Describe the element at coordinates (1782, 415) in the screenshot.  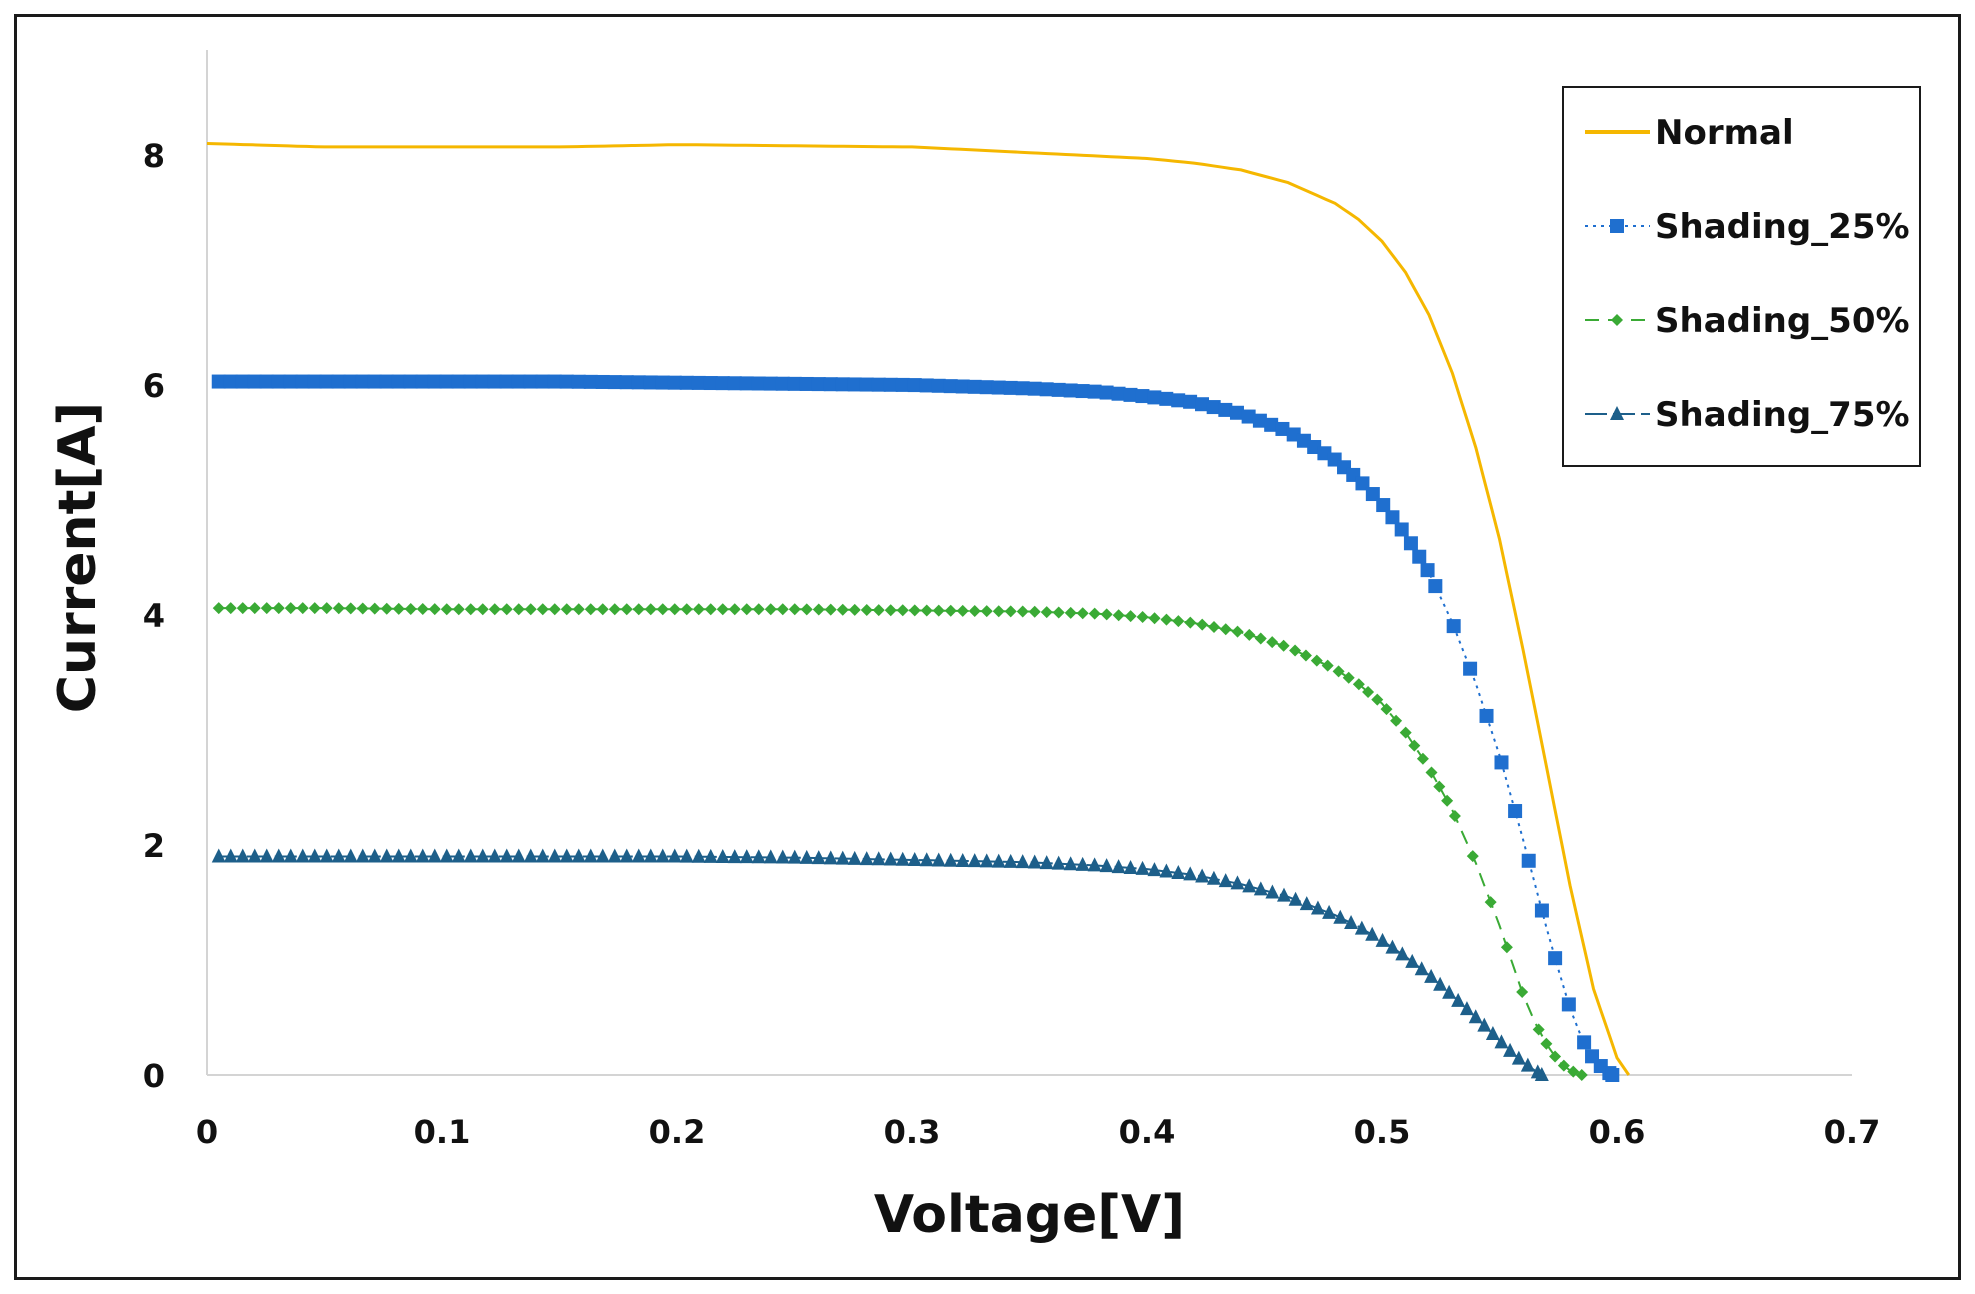
I see `legend-label-shading-75-: Shading_75%` at that location.